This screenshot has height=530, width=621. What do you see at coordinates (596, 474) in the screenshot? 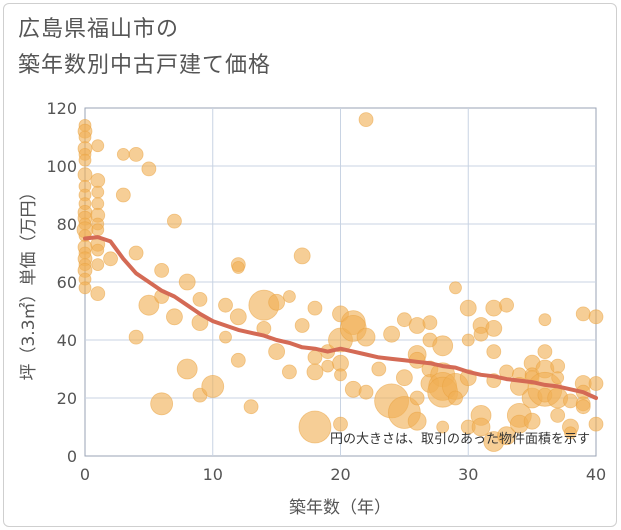
I see `x-tick-label-4: 40` at bounding box center [596, 474].